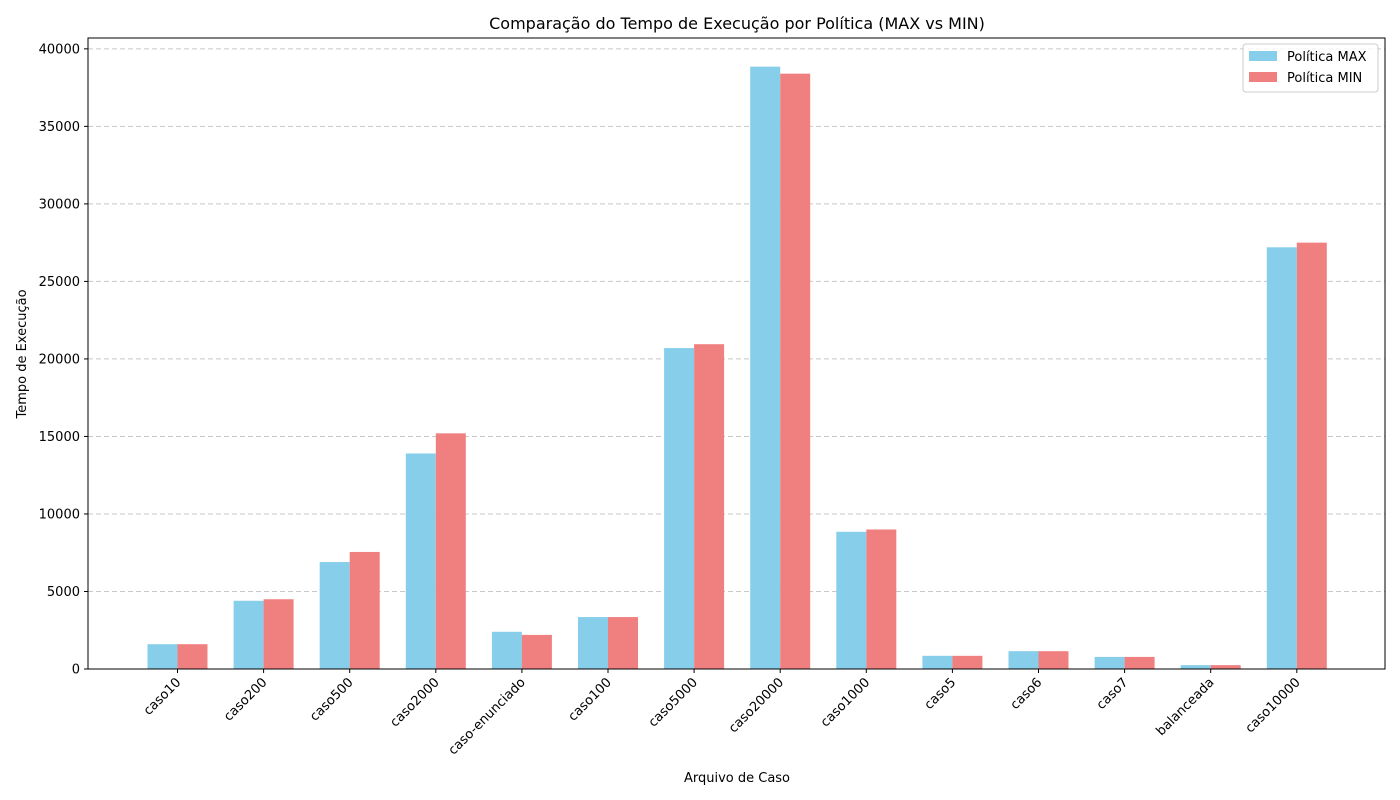  What do you see at coordinates (162, 696) in the screenshot?
I see `x-tick-label: caso10` at bounding box center [162, 696].